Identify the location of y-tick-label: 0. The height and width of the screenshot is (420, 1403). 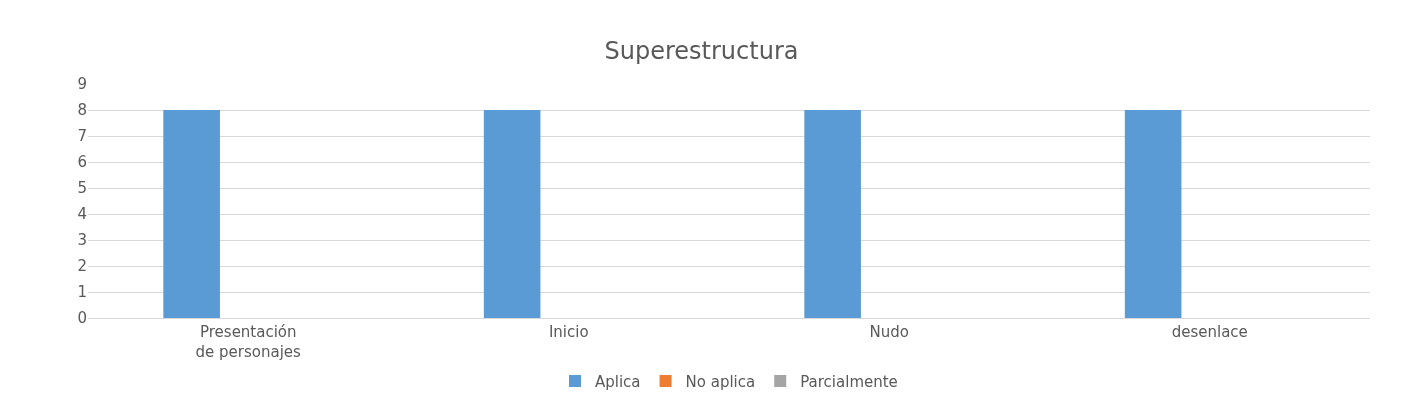
(82, 318).